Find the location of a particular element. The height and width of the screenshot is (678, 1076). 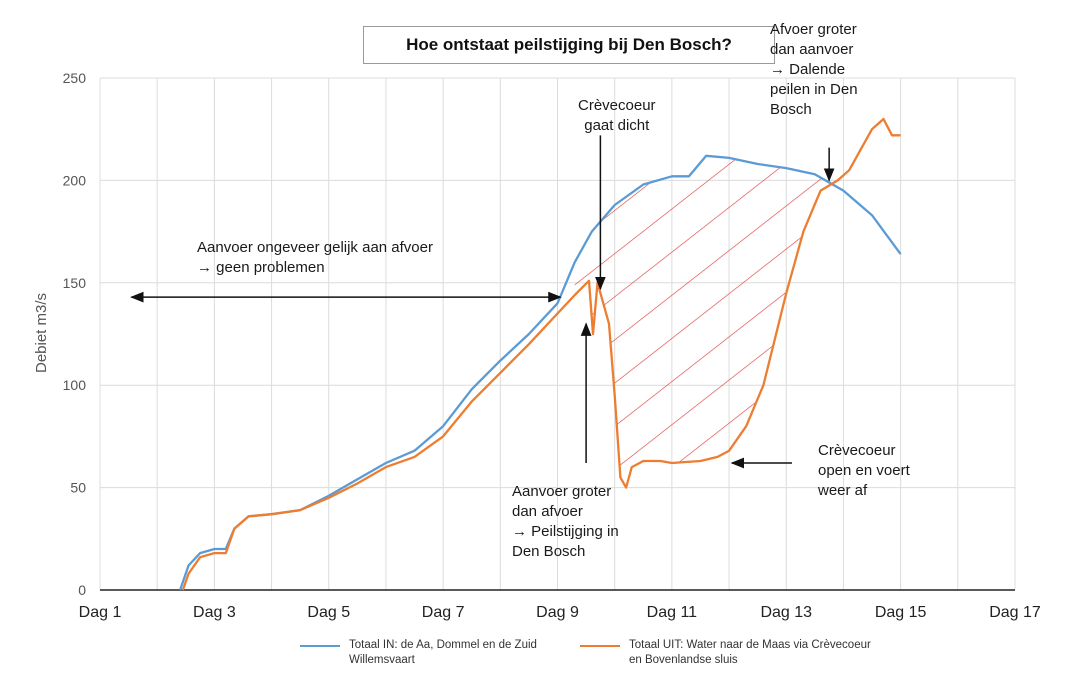

annotation-line: peilen in Den is located at coordinates (814, 89).